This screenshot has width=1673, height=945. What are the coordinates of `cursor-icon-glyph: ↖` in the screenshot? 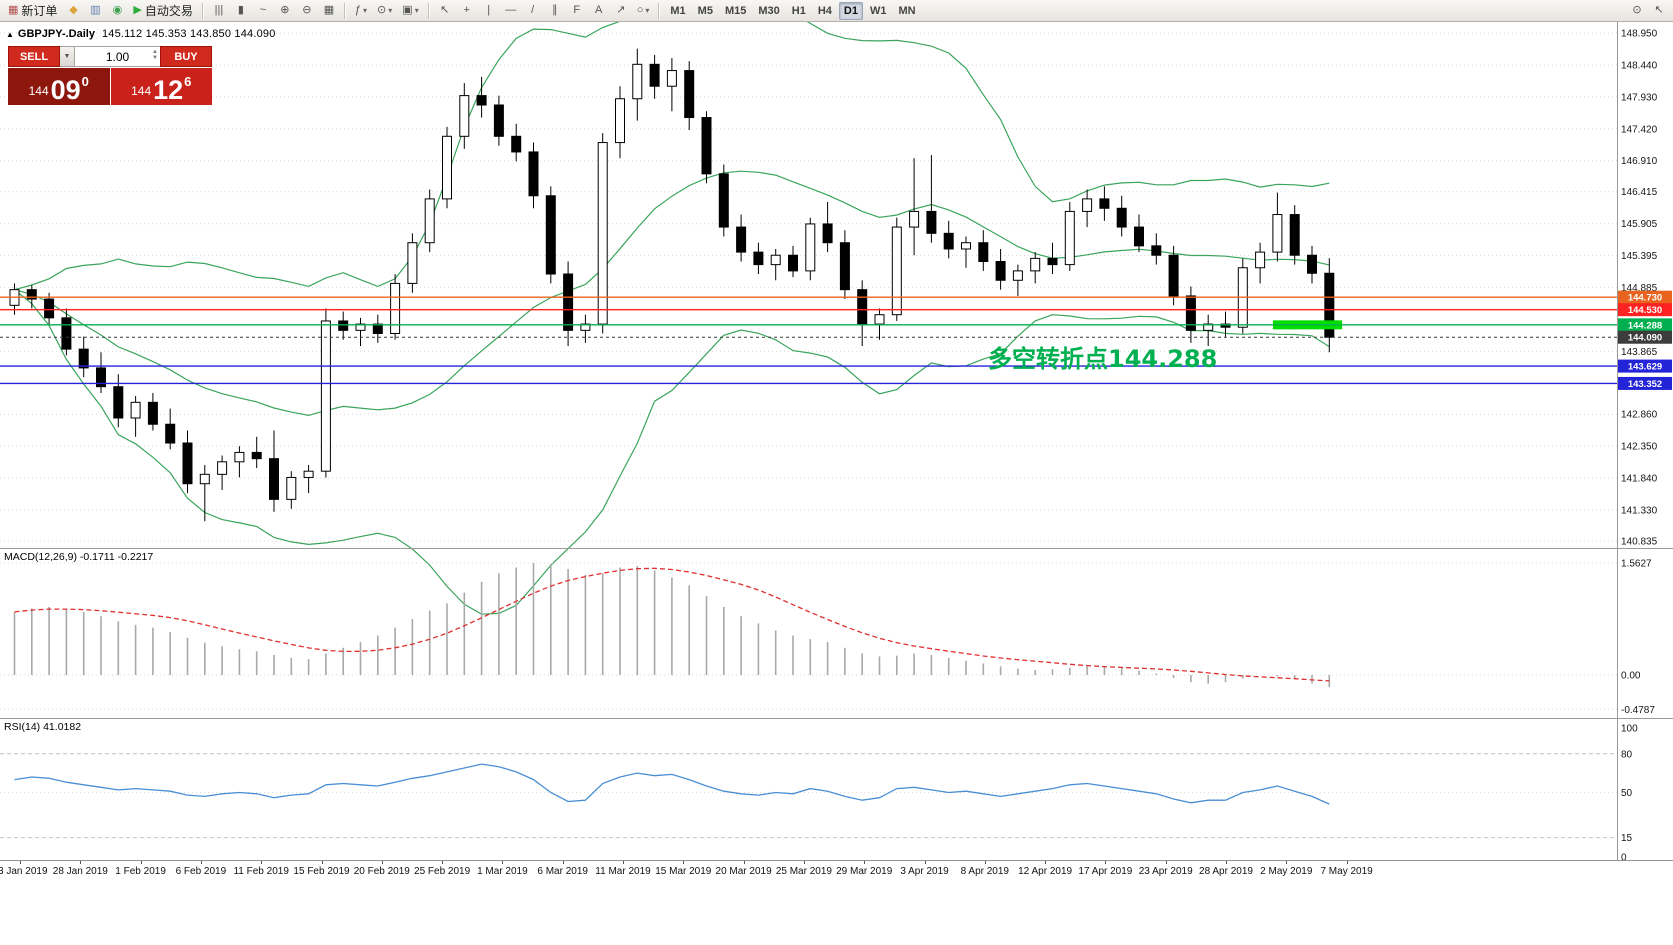 It's located at (445, 10).